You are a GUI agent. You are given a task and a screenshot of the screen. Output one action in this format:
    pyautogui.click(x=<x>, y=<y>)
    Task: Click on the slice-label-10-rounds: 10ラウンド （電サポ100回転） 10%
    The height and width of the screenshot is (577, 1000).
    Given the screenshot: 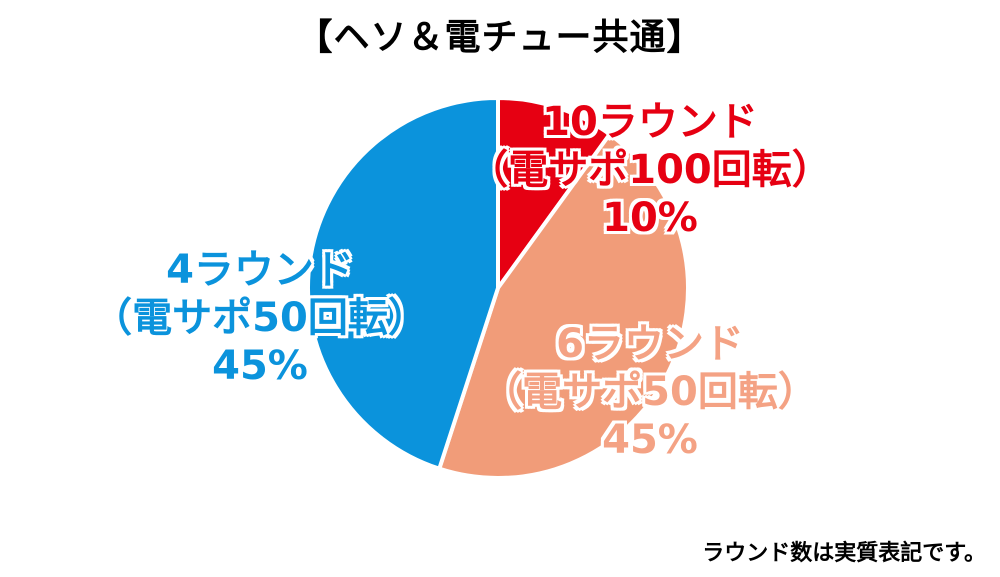 What is the action you would take?
    pyautogui.click(x=650, y=170)
    